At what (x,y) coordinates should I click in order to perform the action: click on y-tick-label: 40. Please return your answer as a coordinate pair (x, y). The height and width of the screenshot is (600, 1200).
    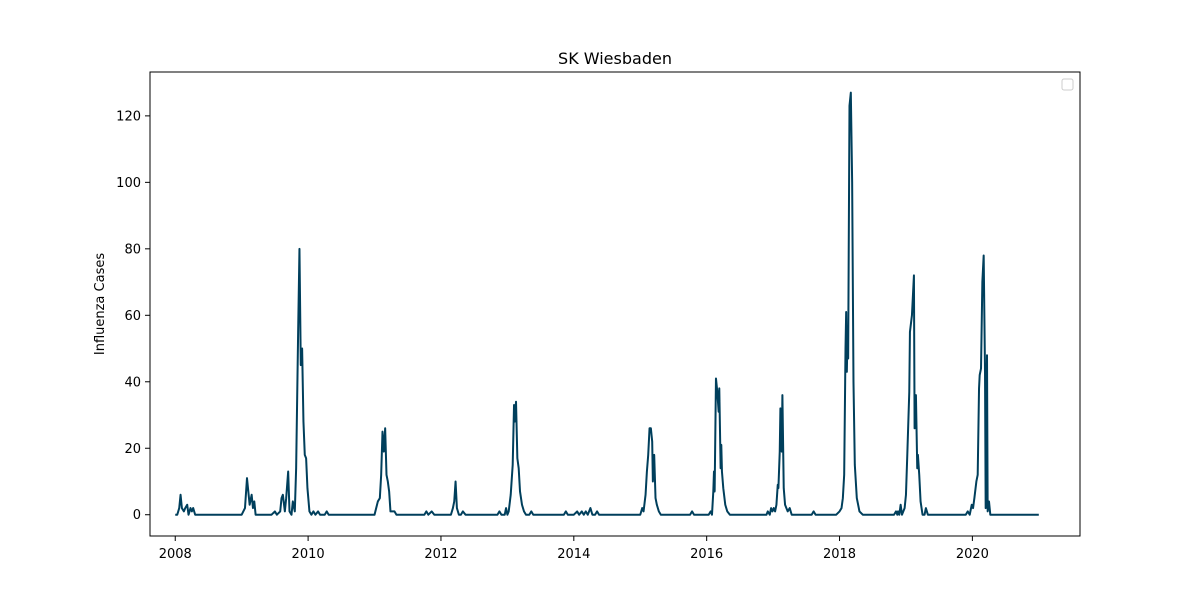
    Looking at the image, I should click on (132, 382).